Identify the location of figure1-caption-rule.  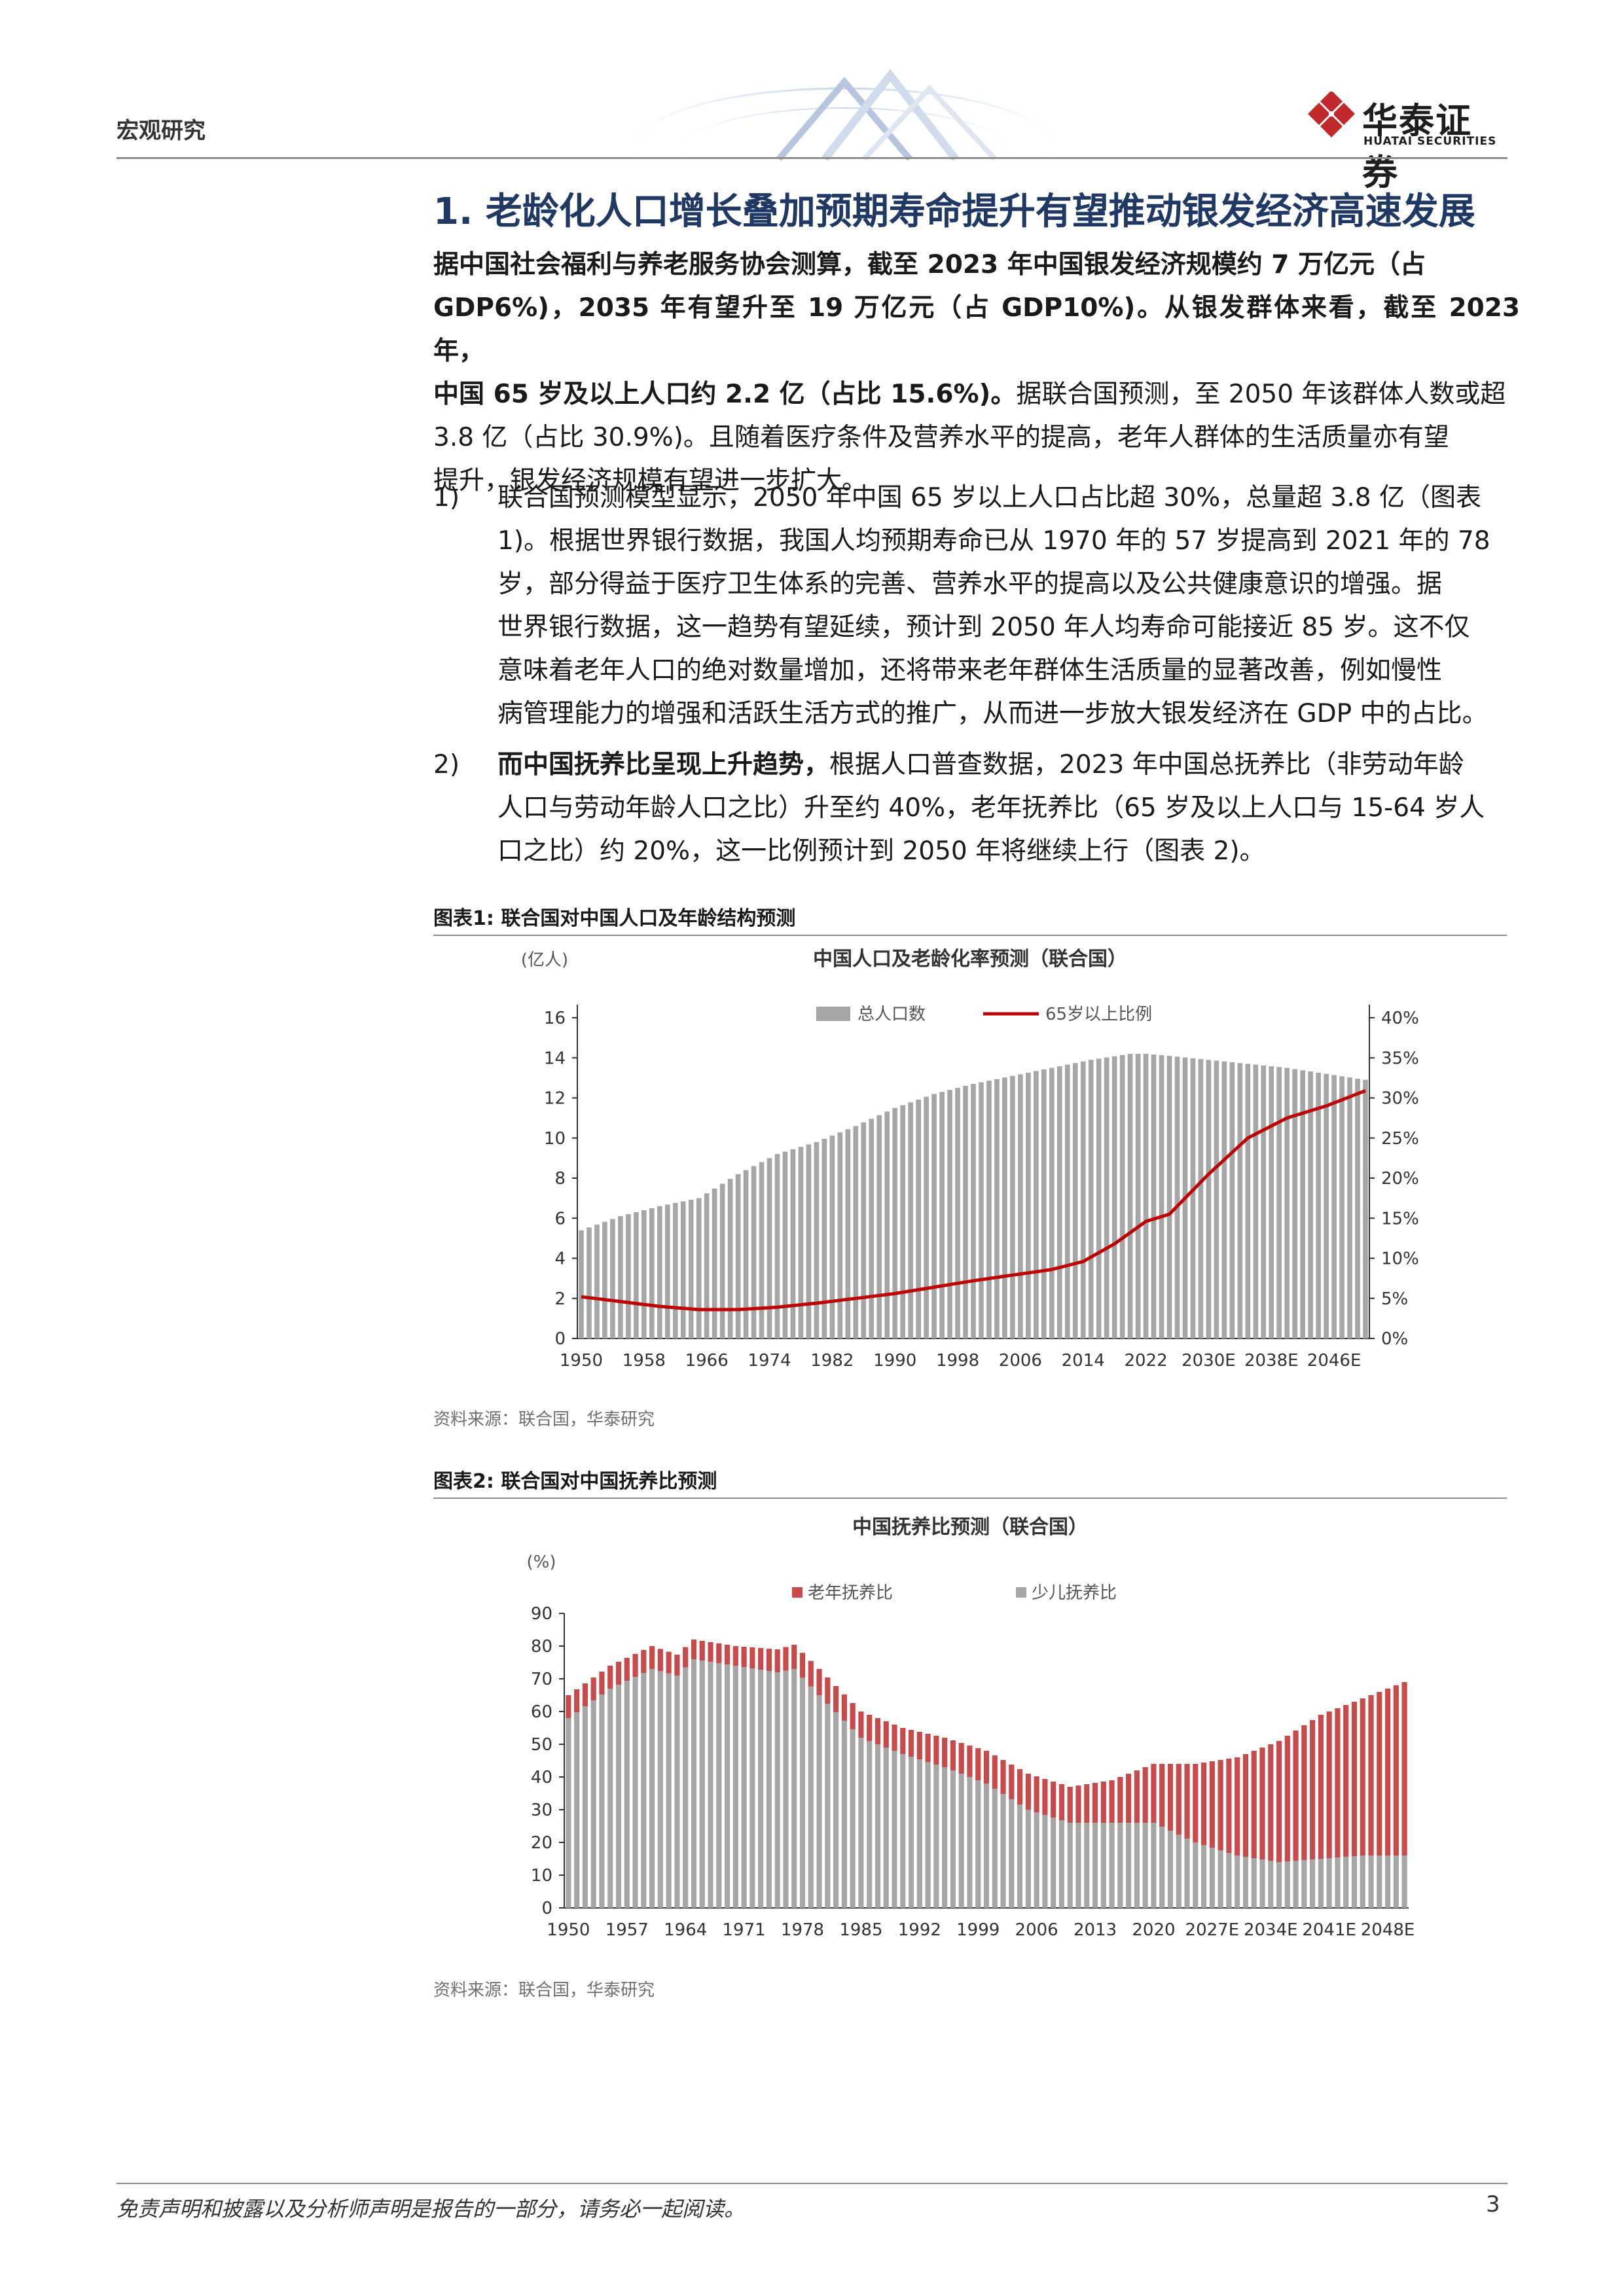
(970, 935).